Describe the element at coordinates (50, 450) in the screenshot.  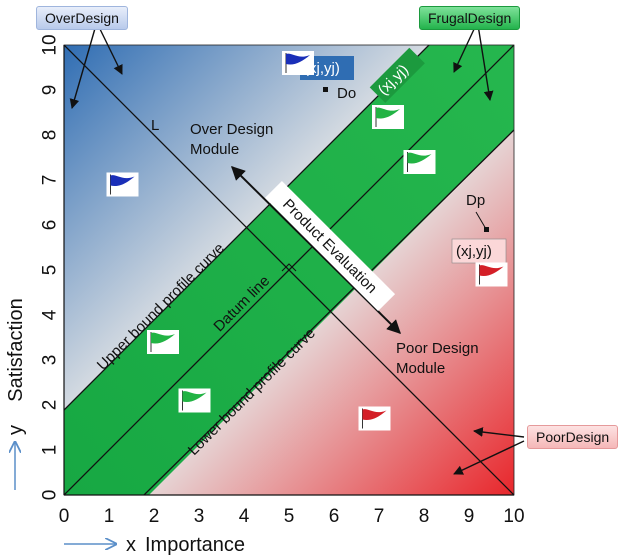
I see `y-tick-label: 1` at that location.